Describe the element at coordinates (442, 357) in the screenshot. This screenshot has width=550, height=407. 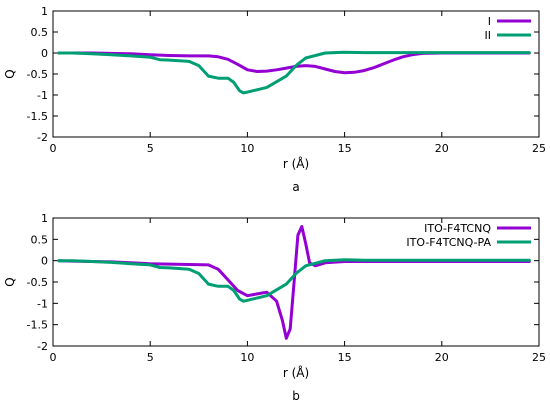
I see `panel-b-xtick-label-4: 20` at that location.